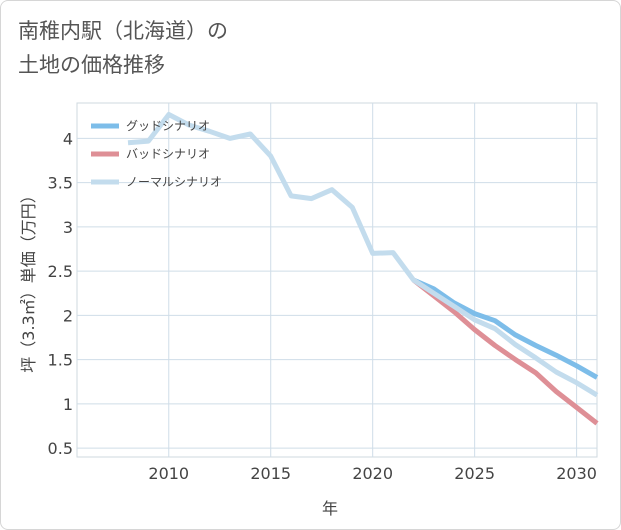 The height and width of the screenshot is (530, 621). I want to click on chart-title-line-1: 南稚内駅（北海道）の, so click(123, 31).